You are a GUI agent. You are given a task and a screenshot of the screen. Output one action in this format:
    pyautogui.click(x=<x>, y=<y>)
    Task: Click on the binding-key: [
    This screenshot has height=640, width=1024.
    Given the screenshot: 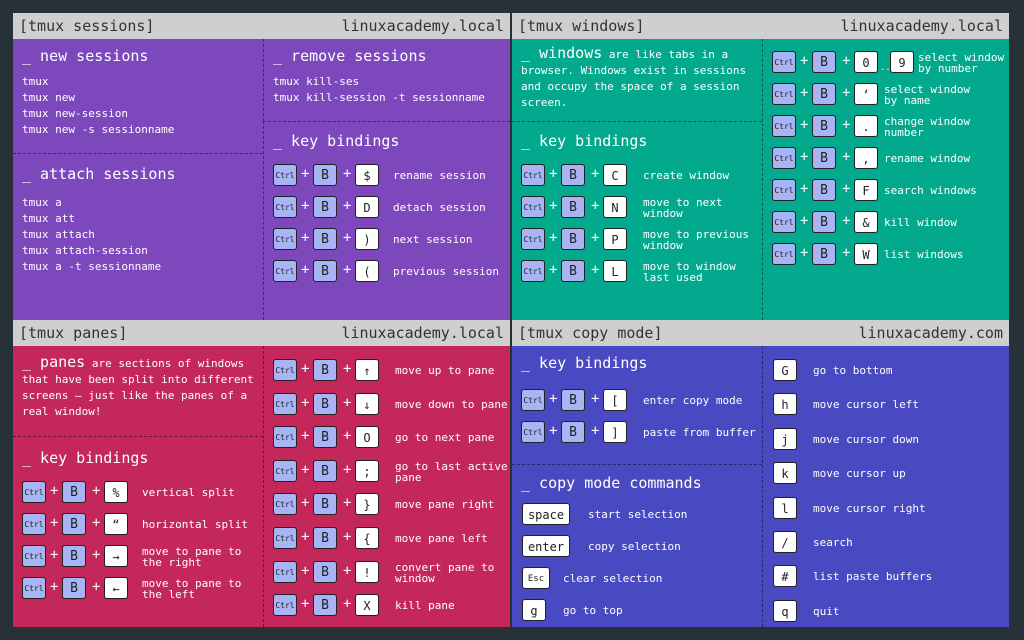 What is the action you would take?
    pyautogui.click(x=615, y=400)
    